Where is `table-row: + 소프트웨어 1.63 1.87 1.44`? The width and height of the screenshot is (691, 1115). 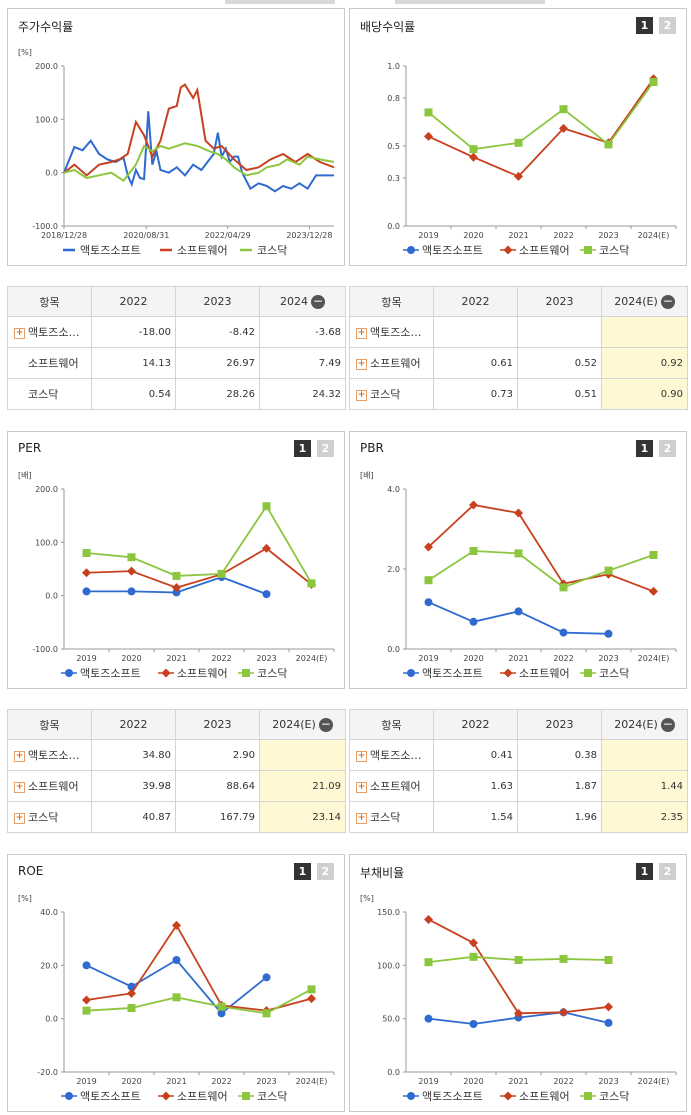 table-row: + 소프트웨어 1.63 1.87 1.44 is located at coordinates (518, 786).